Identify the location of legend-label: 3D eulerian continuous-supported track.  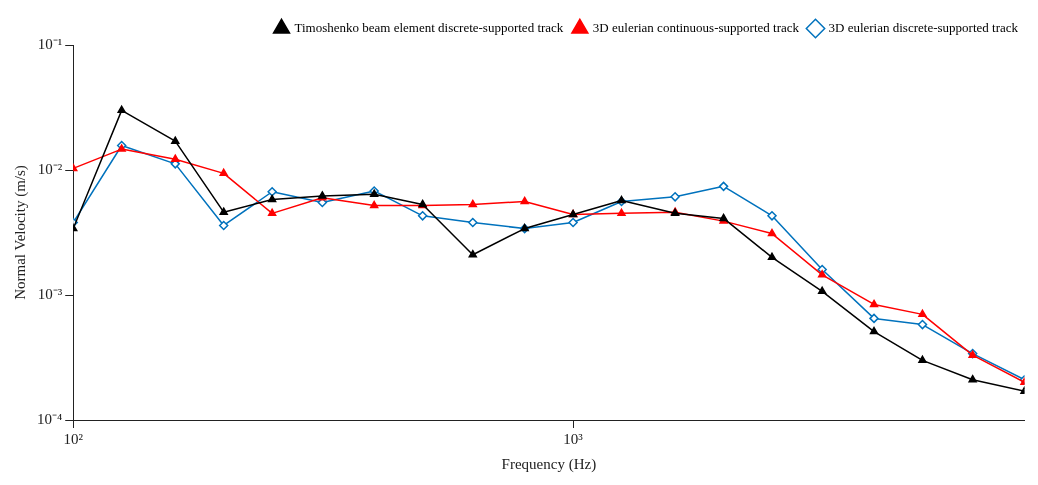
(696, 27).